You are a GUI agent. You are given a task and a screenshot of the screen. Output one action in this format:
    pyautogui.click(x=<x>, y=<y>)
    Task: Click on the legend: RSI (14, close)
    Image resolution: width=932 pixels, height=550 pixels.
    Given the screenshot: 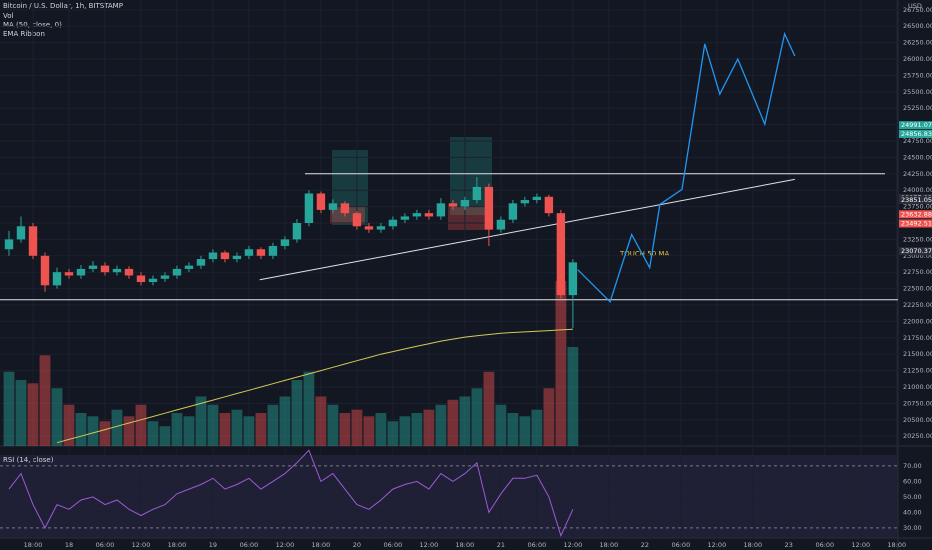 What is the action you would take?
    pyautogui.click(x=28, y=460)
    